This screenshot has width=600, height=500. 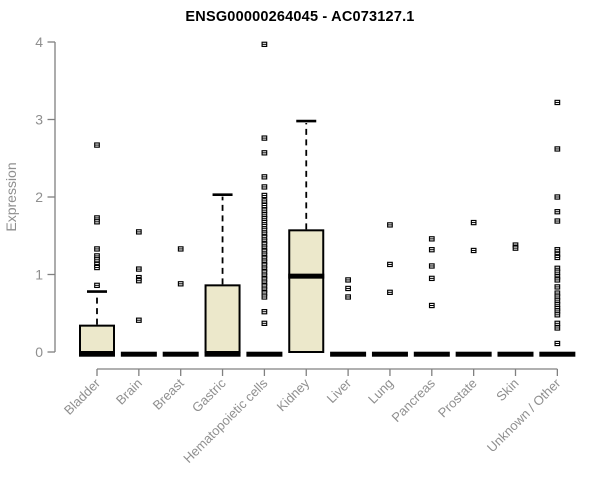 What do you see at coordinates (306, 291) in the screenshot?
I see `box-kidney` at bounding box center [306, 291].